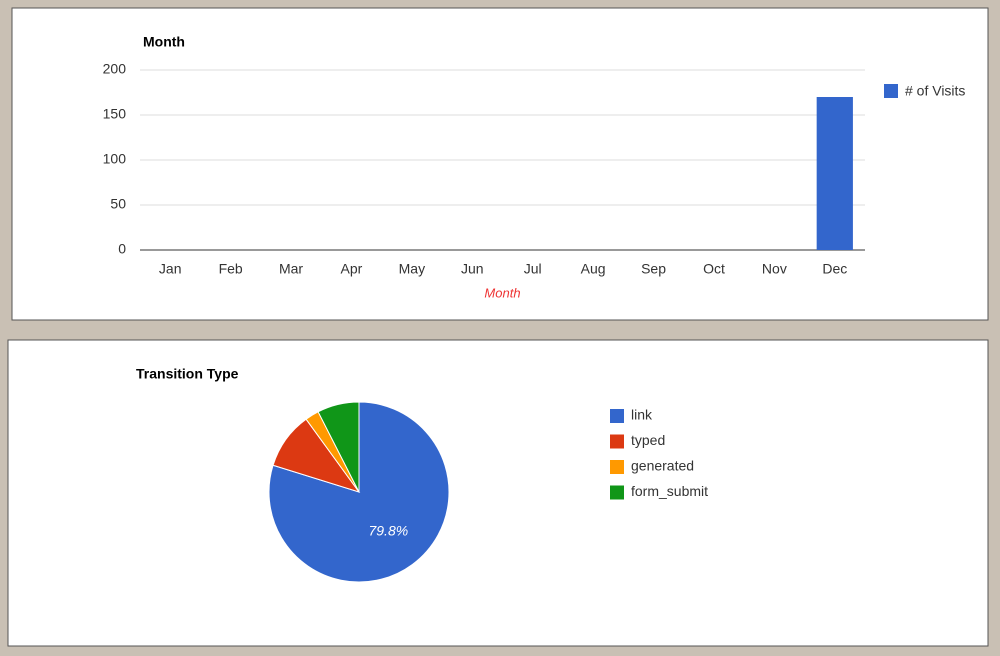  Describe the element at coordinates (774, 269) in the screenshot. I see `x-tick-label: Nov` at that location.